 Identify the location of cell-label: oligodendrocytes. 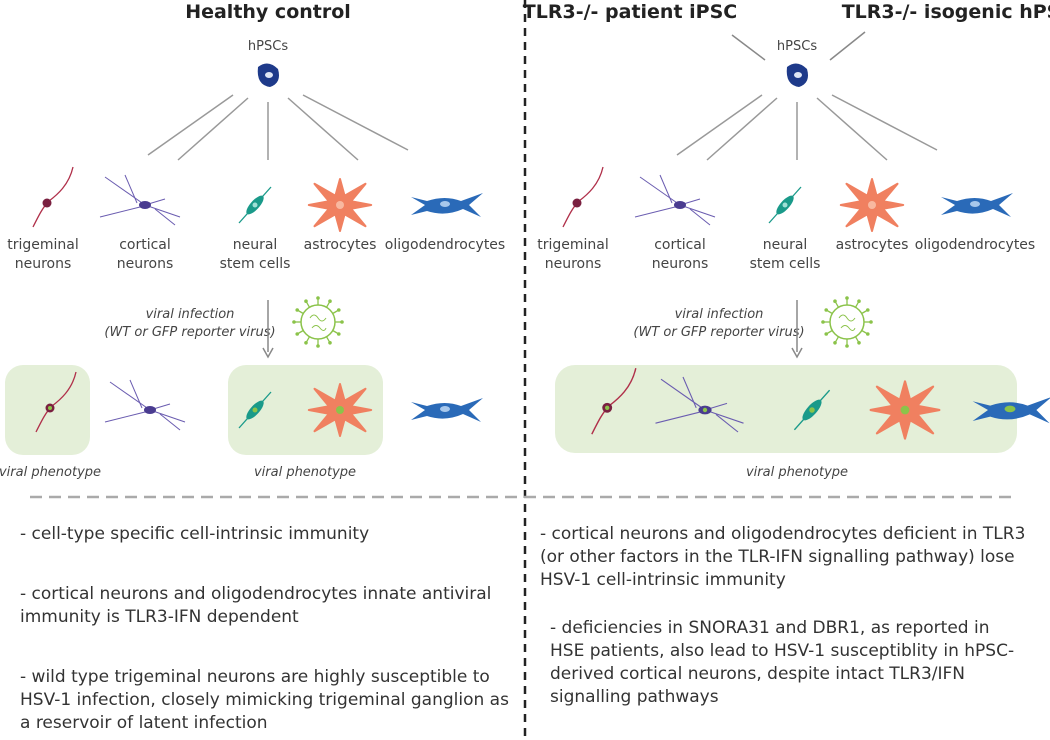
(445, 245).